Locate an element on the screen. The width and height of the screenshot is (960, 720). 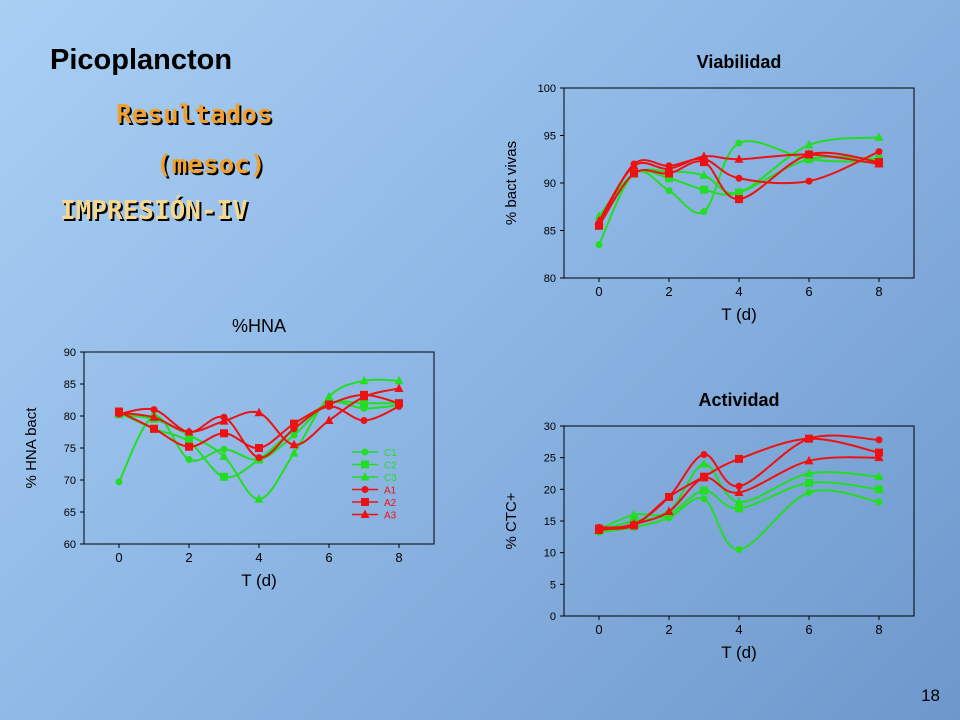
legend-label: C2 is located at coordinates (390, 466).